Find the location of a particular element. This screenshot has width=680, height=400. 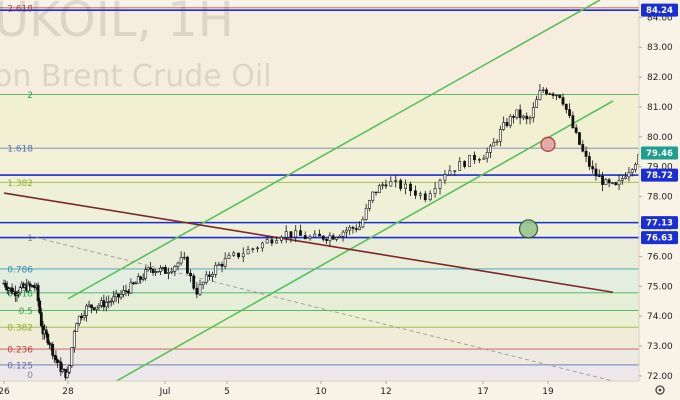

y-tick-label: 73.00 is located at coordinates (660, 347).